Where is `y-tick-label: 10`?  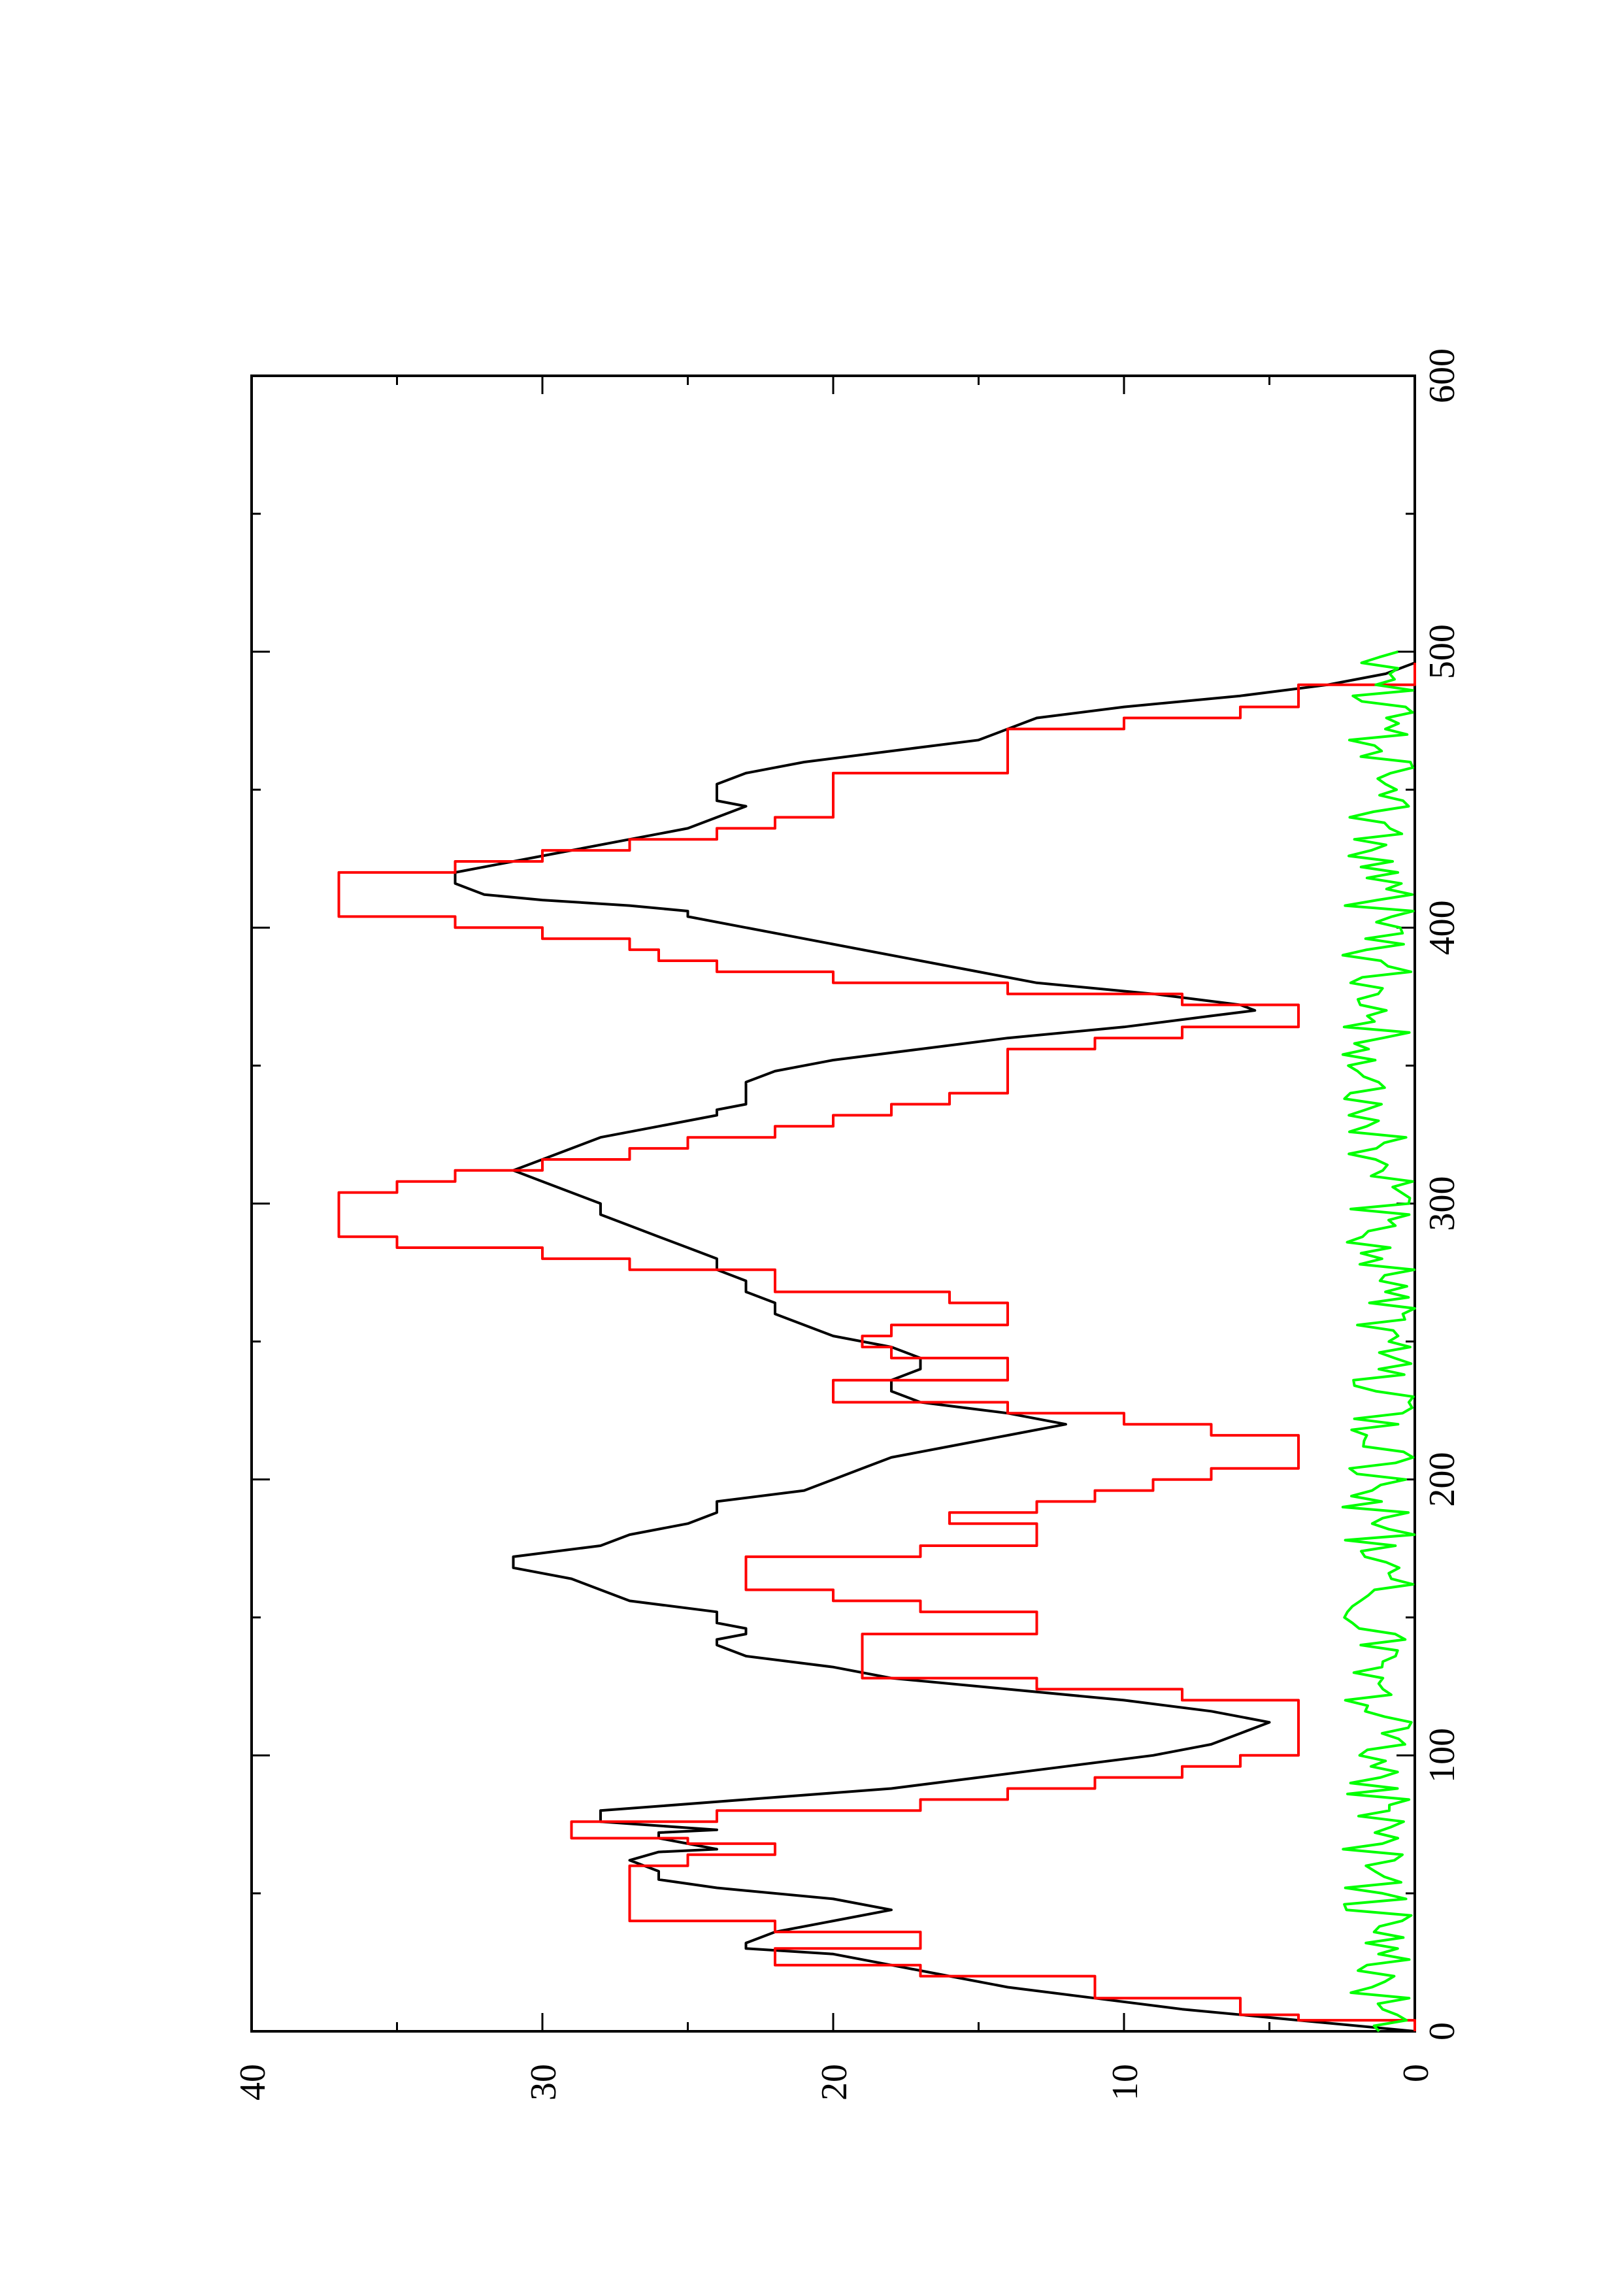
y-tick-label: 10 is located at coordinates (1125, 2082).